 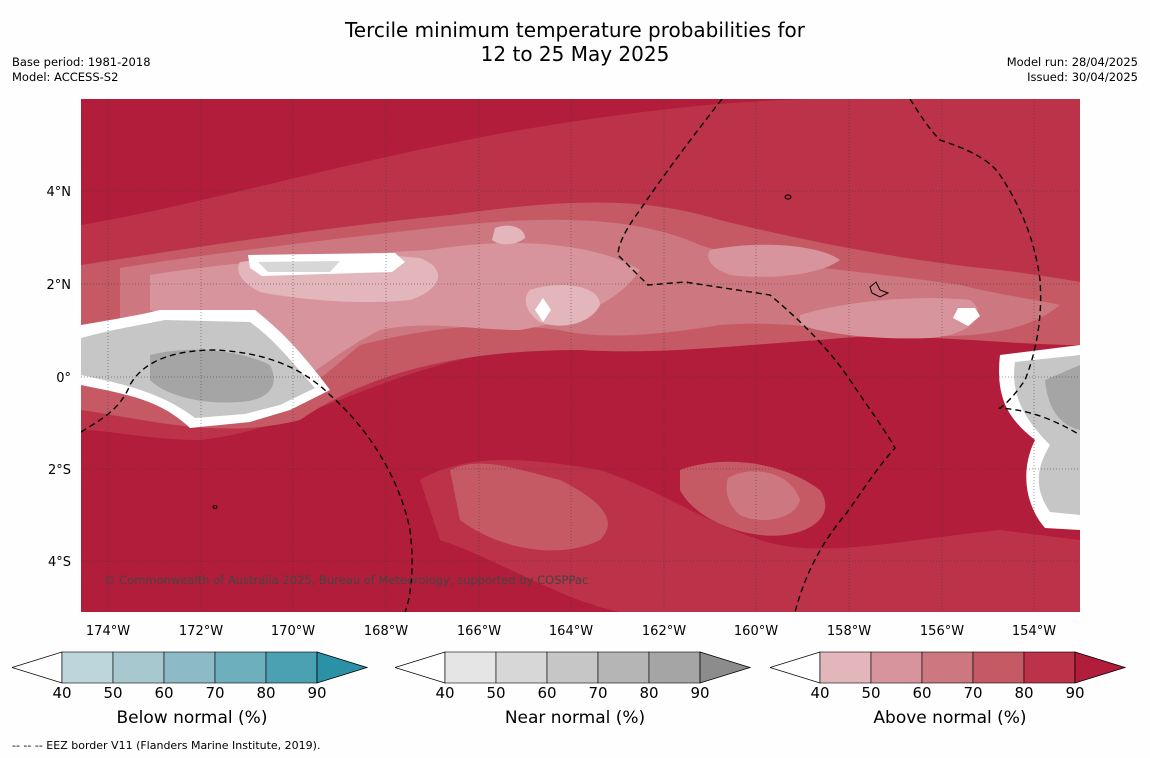 I want to click on model-name: Model: ACCESS-S2, so click(x=65, y=77).